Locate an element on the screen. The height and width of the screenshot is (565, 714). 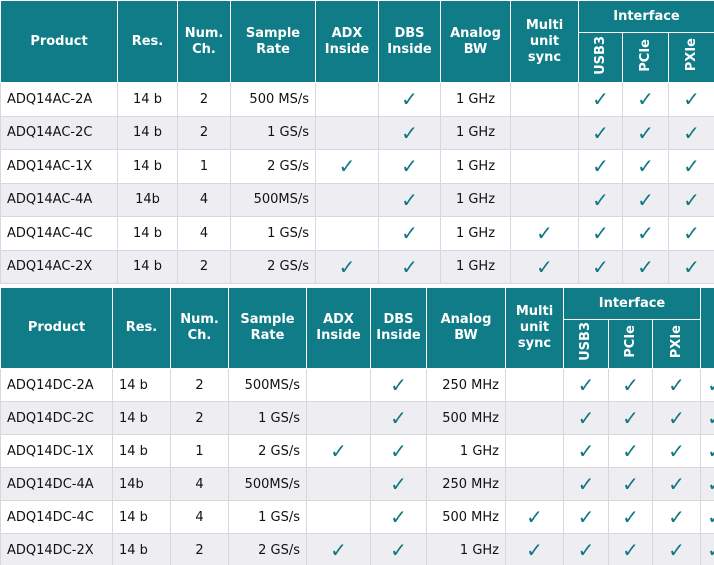
column-header: ADX Inside is located at coordinates (338, 328).